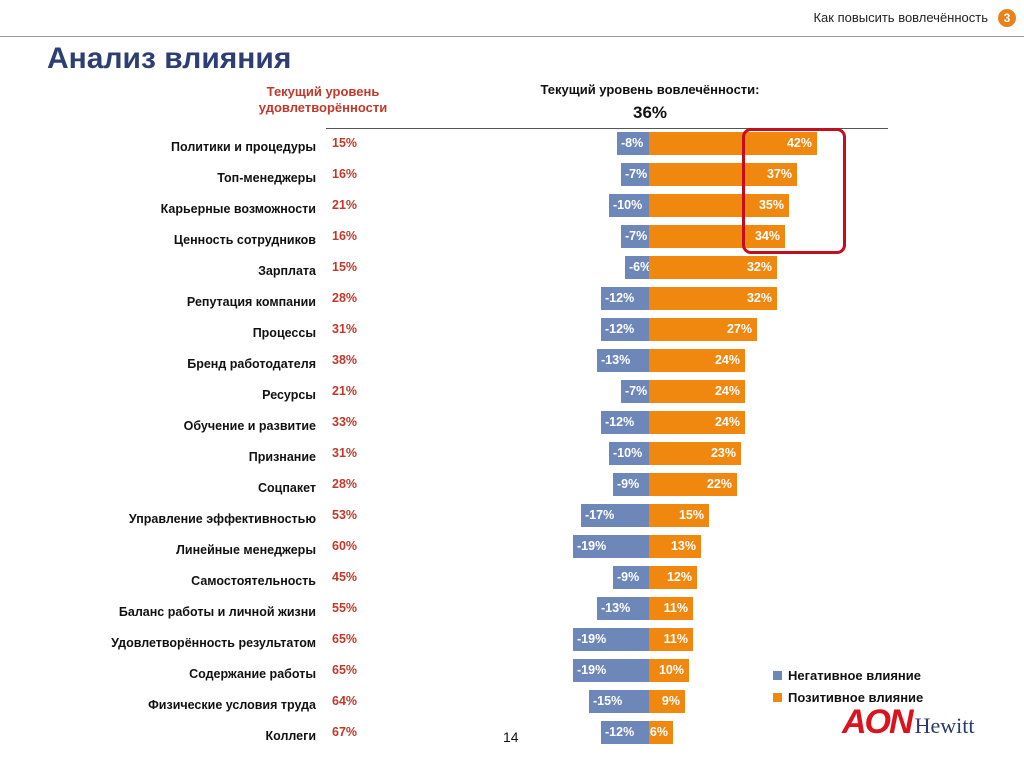  Describe the element at coordinates (323, 99) in the screenshot. I see `satisfaction-column-header: Текущий уровень удовлетворённости` at that location.